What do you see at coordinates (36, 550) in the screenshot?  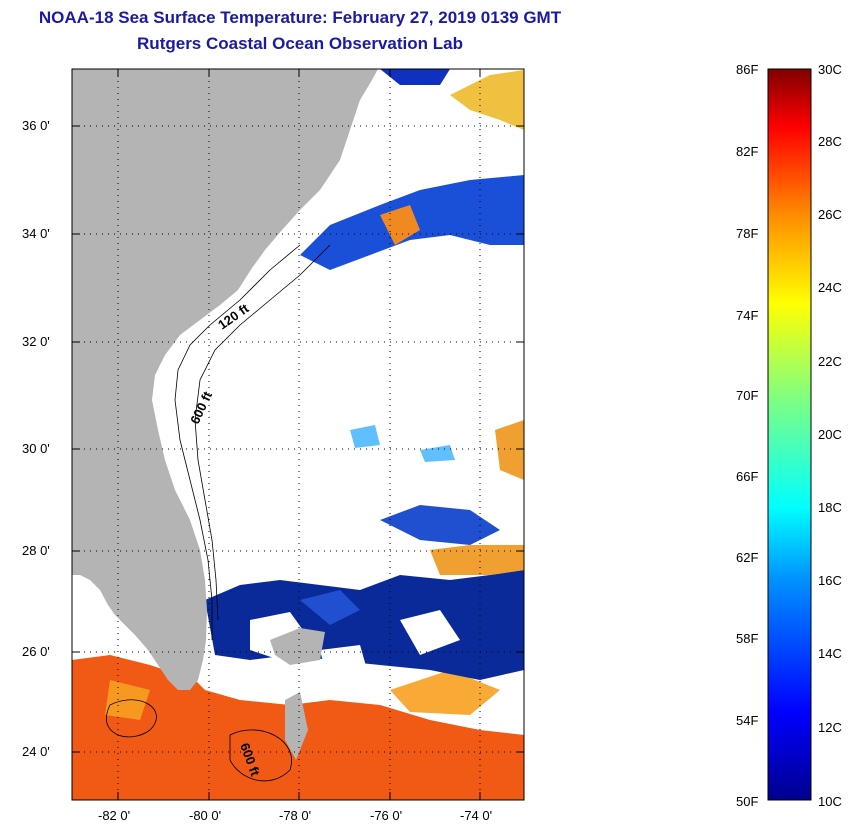 I see `lat-label: 28 0'` at bounding box center [36, 550].